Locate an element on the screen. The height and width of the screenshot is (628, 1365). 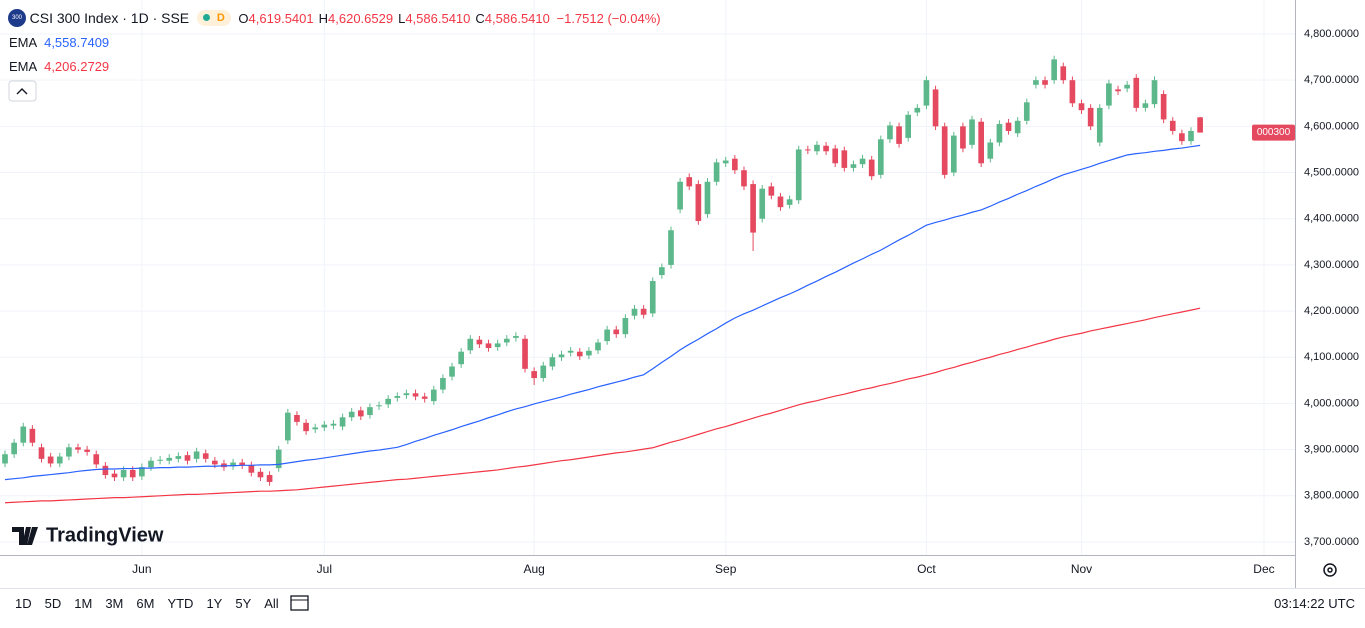
range-button: 5D is located at coordinates (53, 603).